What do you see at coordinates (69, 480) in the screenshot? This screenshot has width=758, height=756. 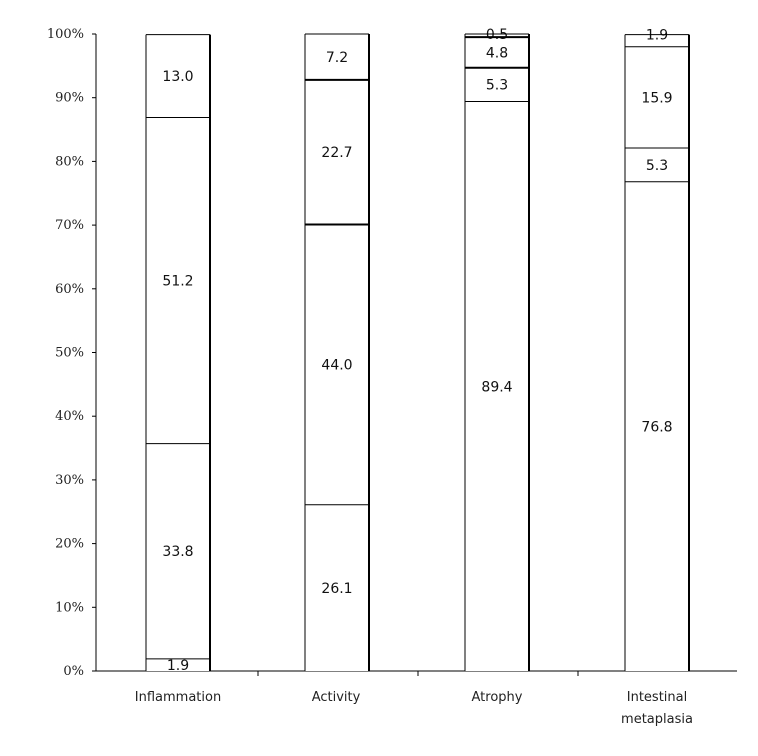 I see `y-tick-label: 30%` at bounding box center [69, 480].